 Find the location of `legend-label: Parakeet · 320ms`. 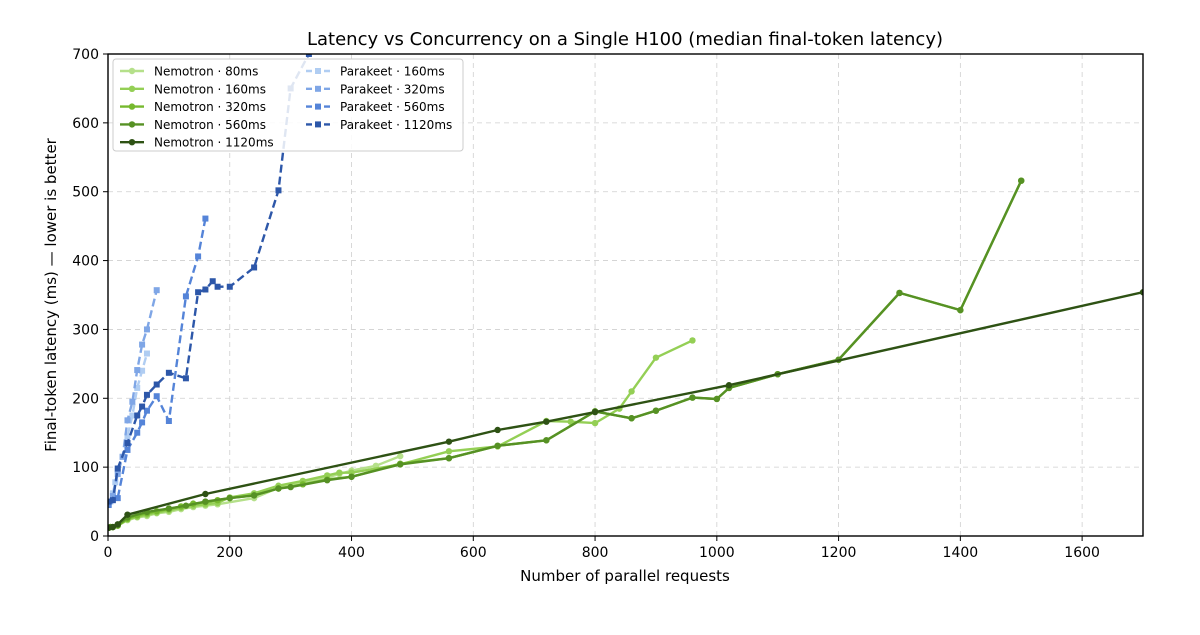

legend-label: Parakeet · 320ms is located at coordinates (392, 89).